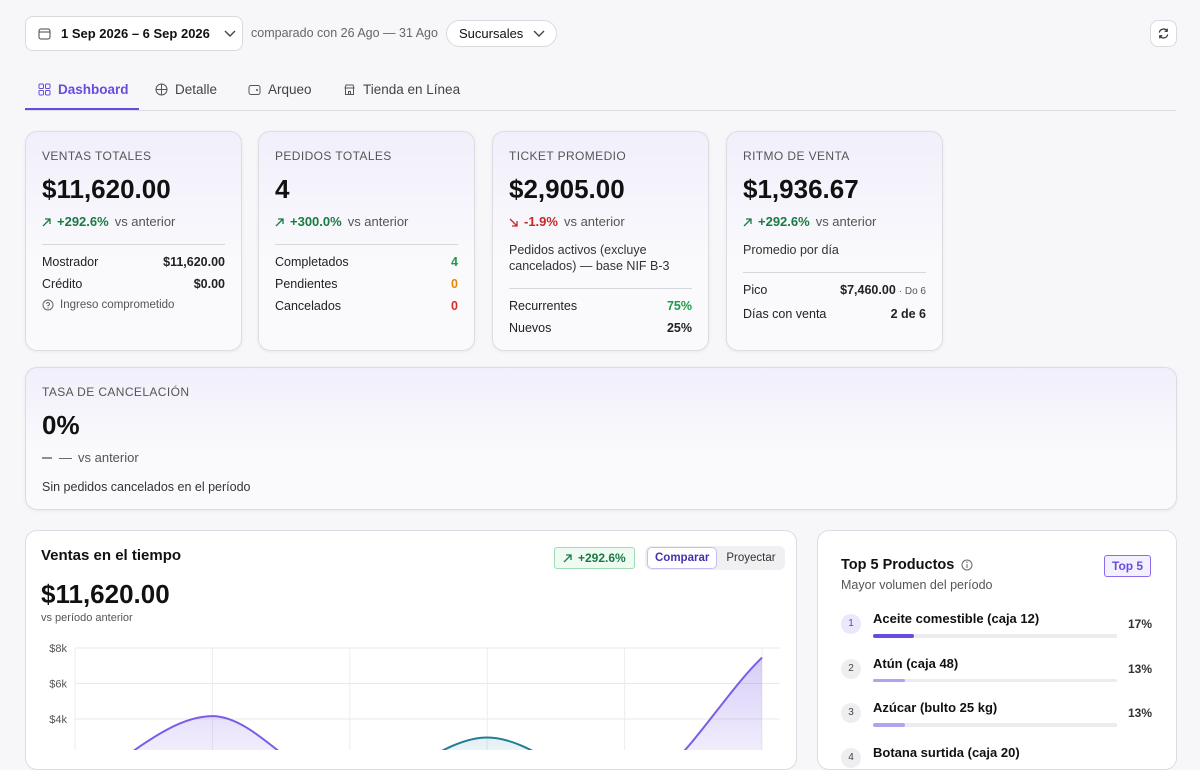 The height and width of the screenshot is (770, 1200). I want to click on tab: Detalle, so click(186, 89).